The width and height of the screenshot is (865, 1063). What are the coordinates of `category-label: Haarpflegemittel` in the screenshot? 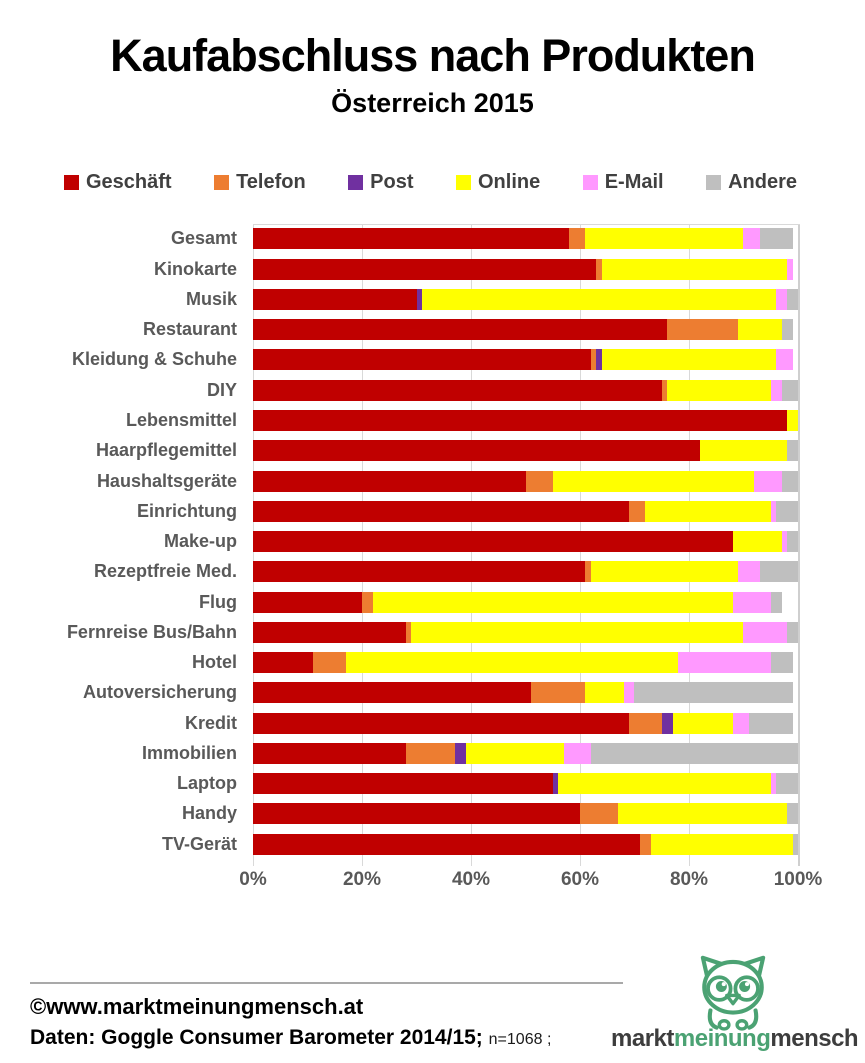 It's located at (166, 450).